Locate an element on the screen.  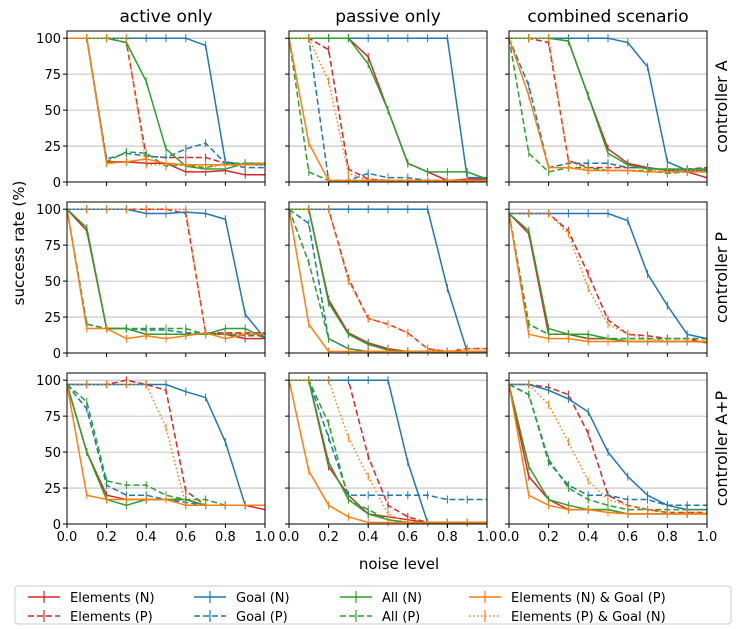
legend-label: Elements (P) is located at coordinates (111, 617).